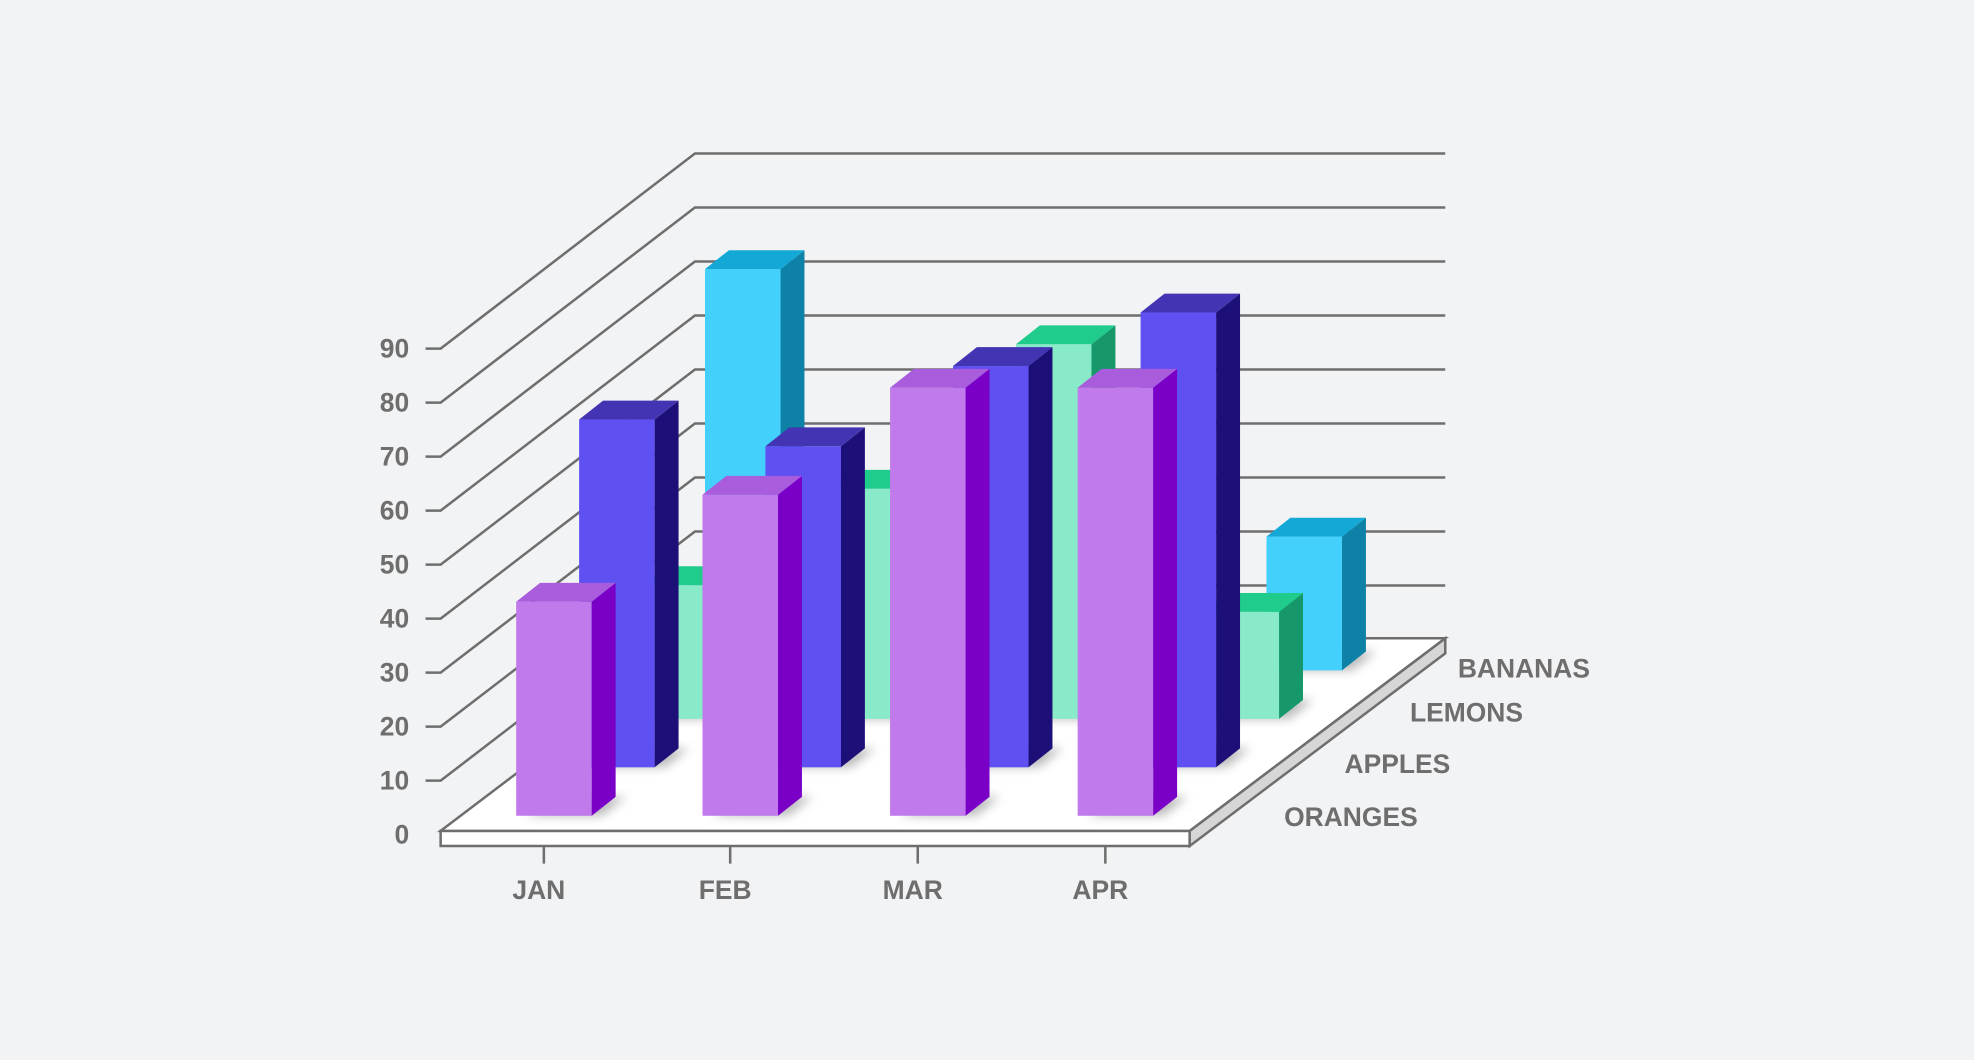  What do you see at coordinates (394, 348) in the screenshot?
I see `y-tick-label: 90` at bounding box center [394, 348].